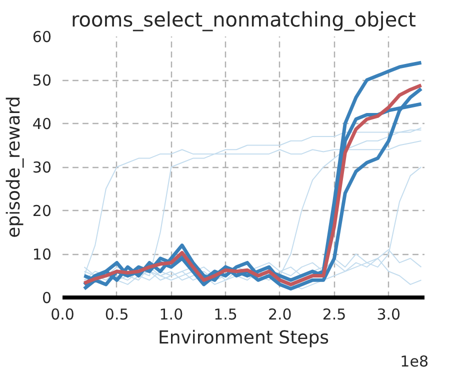  What do you see at coordinates (42, 124) in the screenshot?
I see `y-tick-label: 40` at bounding box center [42, 124].